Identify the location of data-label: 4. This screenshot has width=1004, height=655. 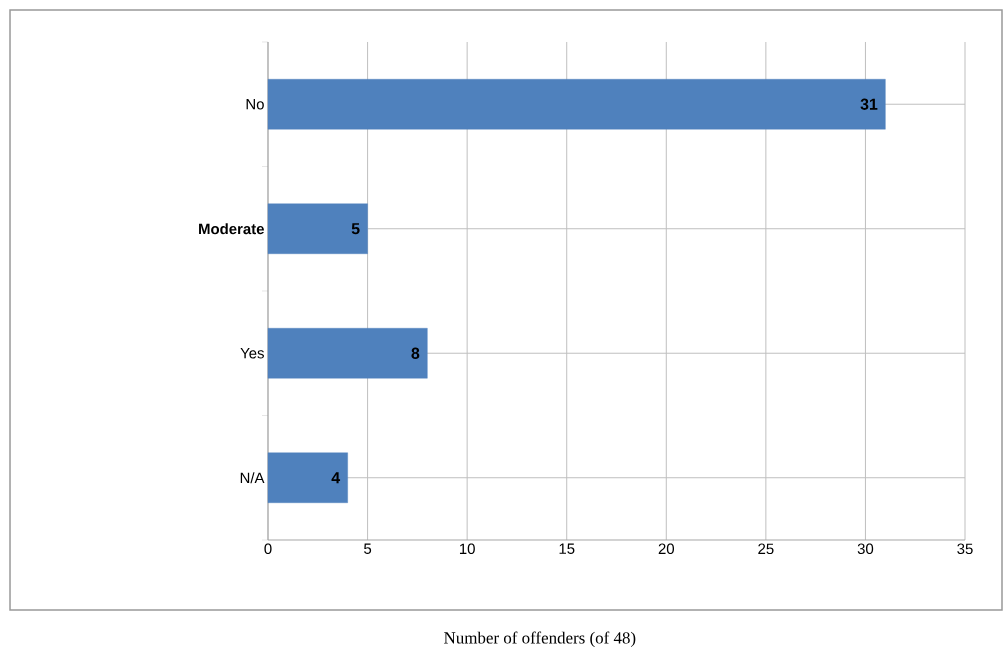
(336, 478).